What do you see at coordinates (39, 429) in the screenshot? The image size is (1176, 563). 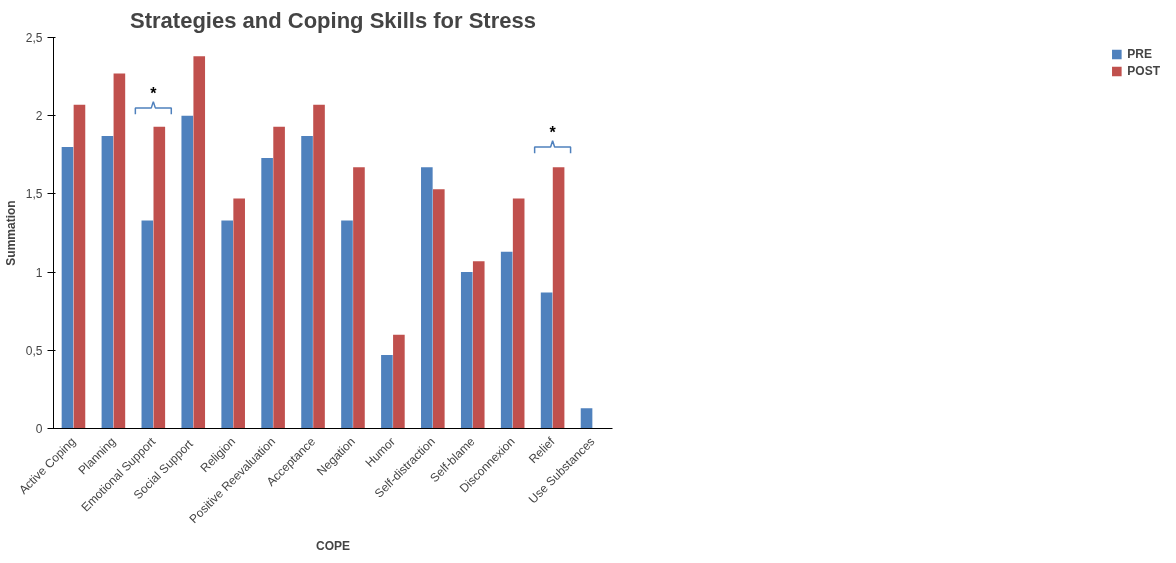 I see `y-tick-label: 0` at bounding box center [39, 429].